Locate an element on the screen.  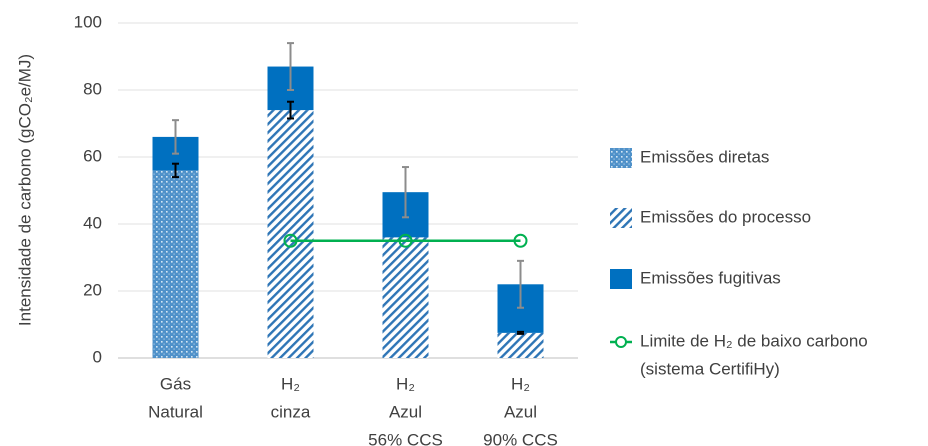
x-tick-label: Natural is located at coordinates (175, 411).